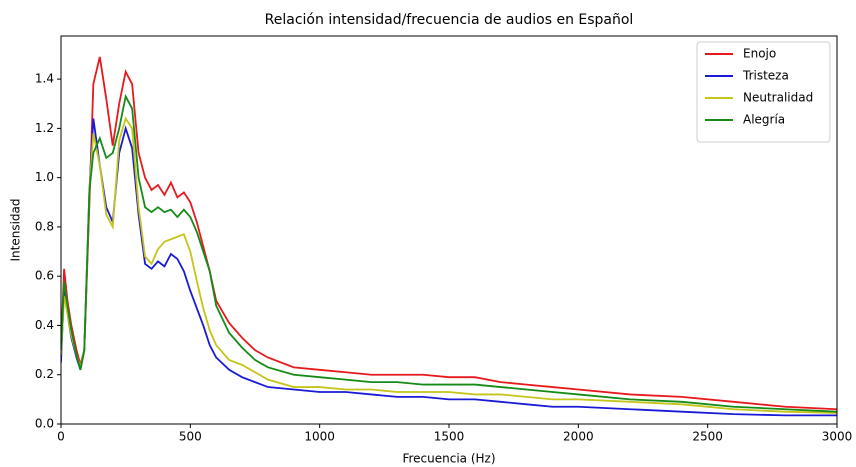 This screenshot has width=856, height=467. What do you see at coordinates (44, 177) in the screenshot?
I see `y-tick-label: 1.0` at bounding box center [44, 177].